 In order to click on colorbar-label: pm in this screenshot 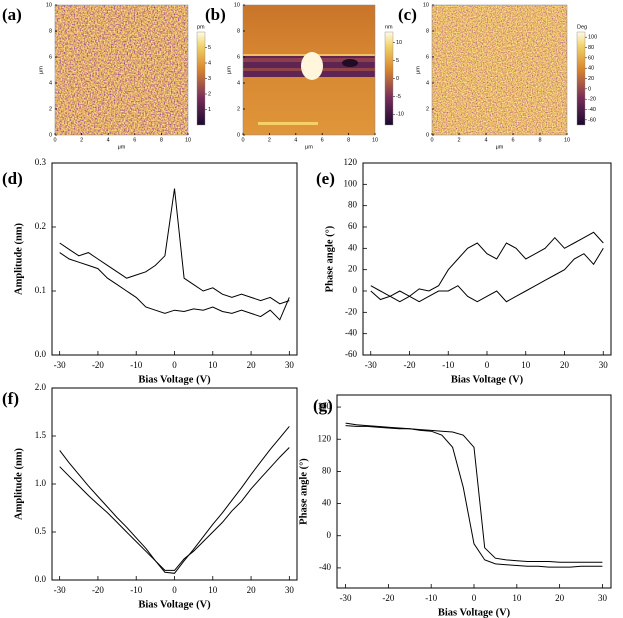, I will do `click(201, 27)`.